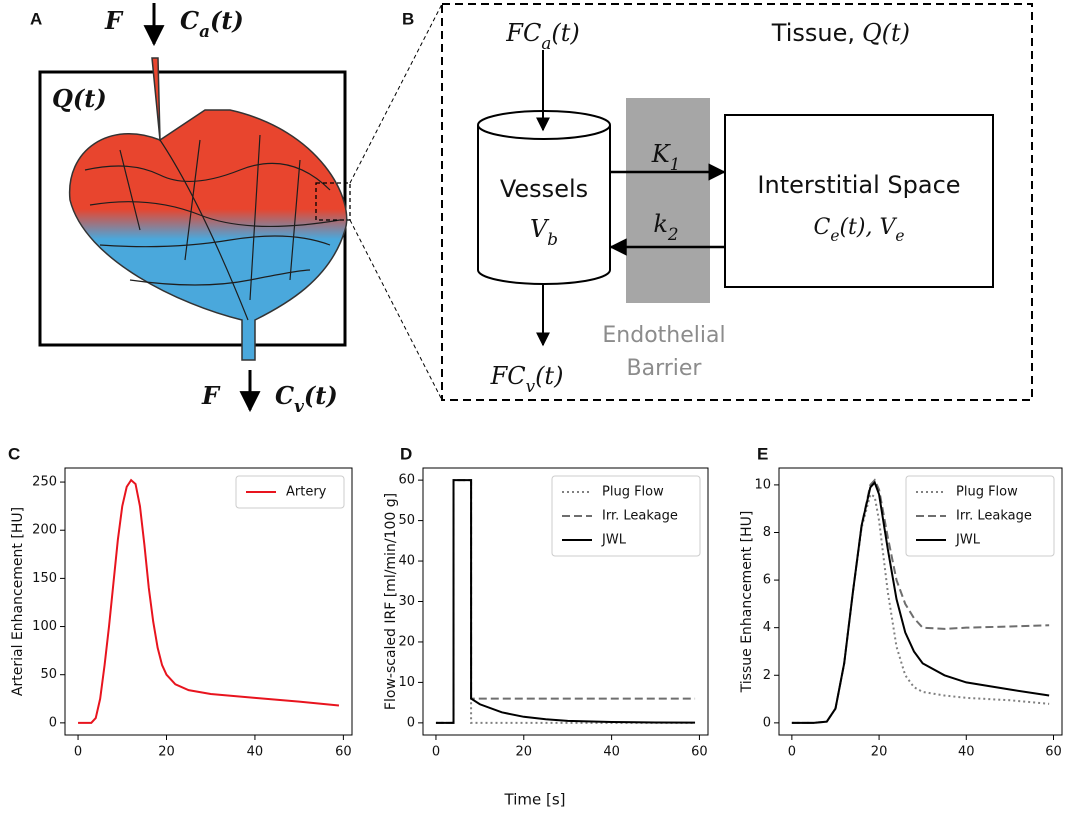 The image size is (1065, 813). I want to click on subscript: b, so click(552, 239).